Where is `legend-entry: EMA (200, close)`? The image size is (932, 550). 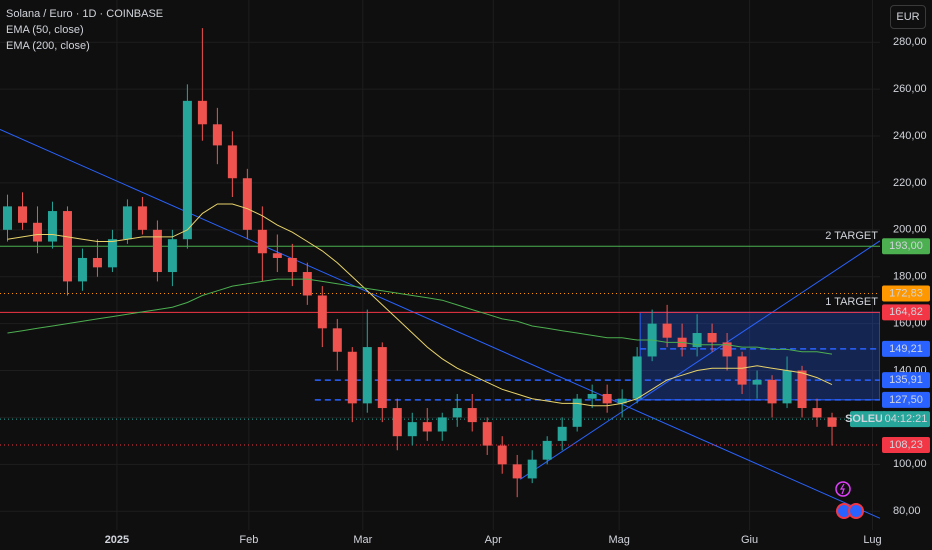 legend-entry: EMA (200, close) is located at coordinates (48, 46).